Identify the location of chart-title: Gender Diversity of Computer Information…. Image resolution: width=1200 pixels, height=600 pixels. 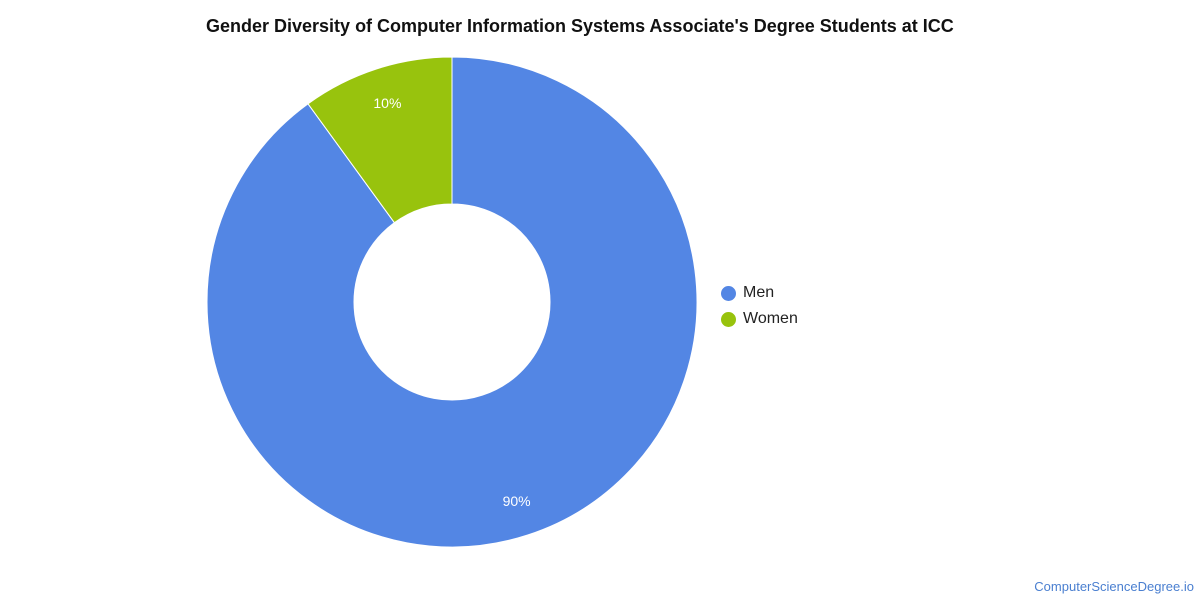
(580, 26).